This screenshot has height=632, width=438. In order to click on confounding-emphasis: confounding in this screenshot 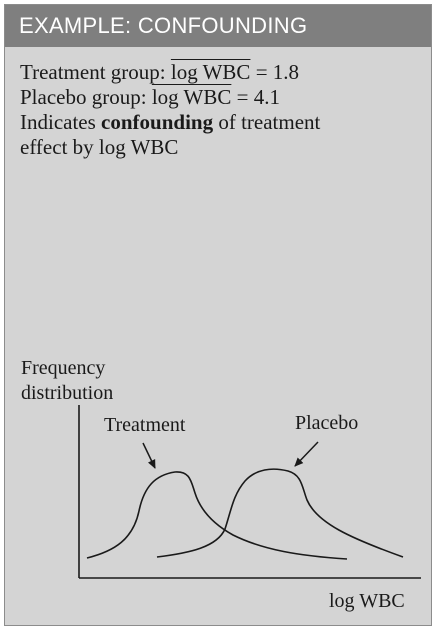, I will do `click(157, 122)`.